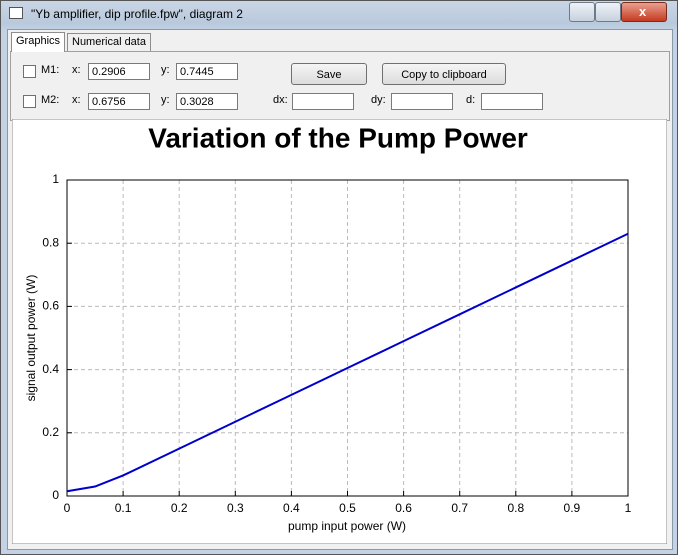 The height and width of the screenshot is (555, 678). I want to click on marker-label: M2:, so click(50, 100).